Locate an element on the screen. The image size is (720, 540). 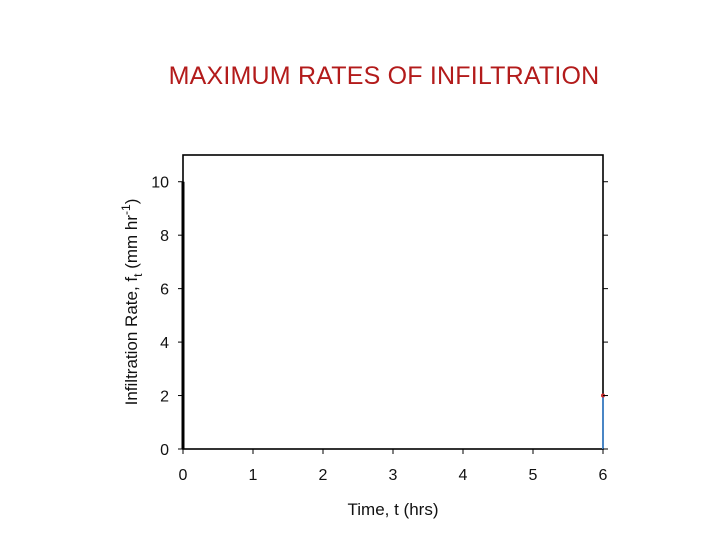
x-tick-label: 0 is located at coordinates (183, 475).